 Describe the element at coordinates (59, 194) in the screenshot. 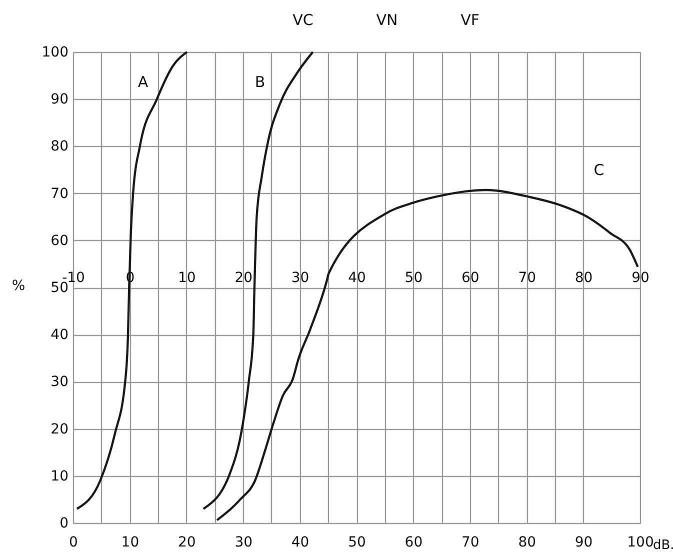

I see `y-tick-label: 70` at that location.